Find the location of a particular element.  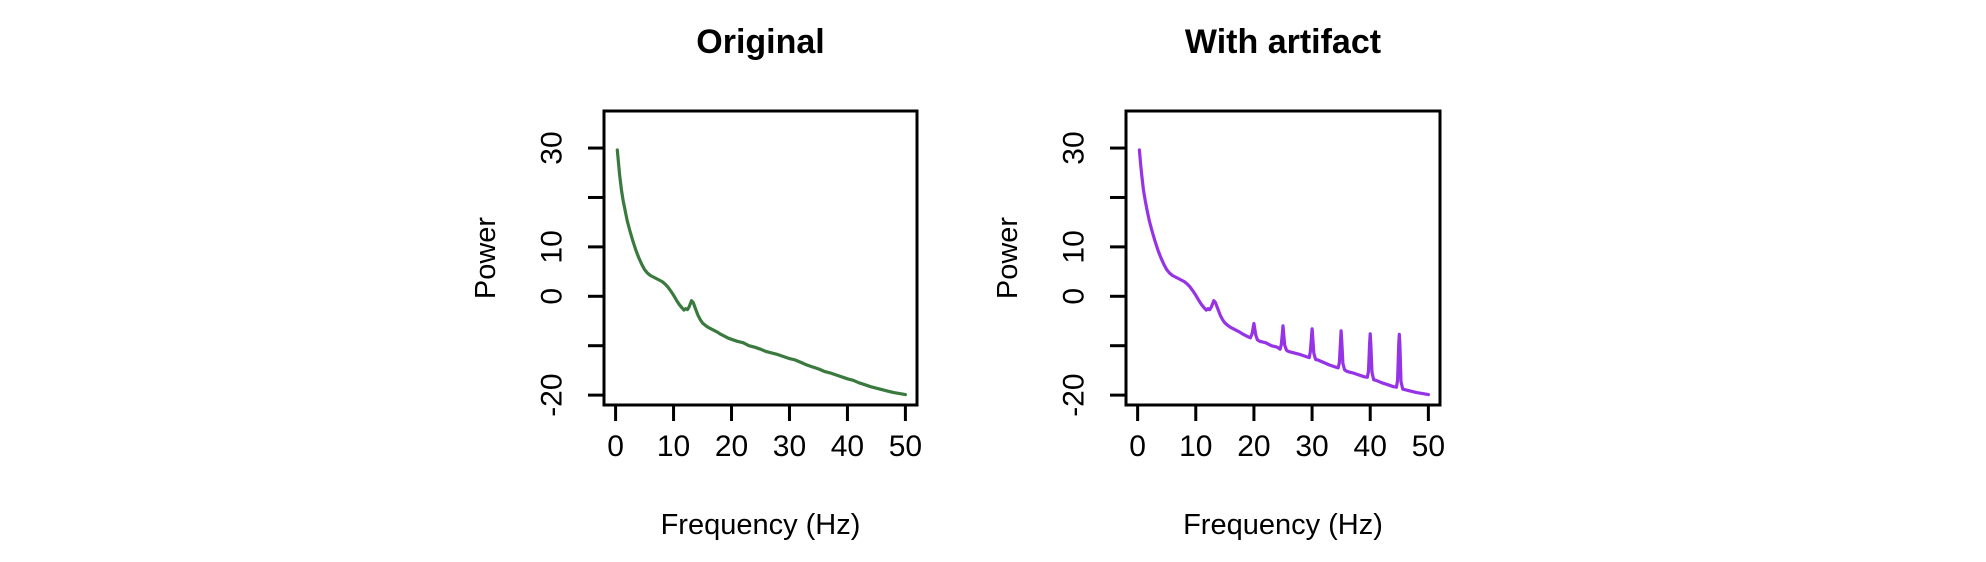

y-axis-label-original: Power is located at coordinates (486, 258).